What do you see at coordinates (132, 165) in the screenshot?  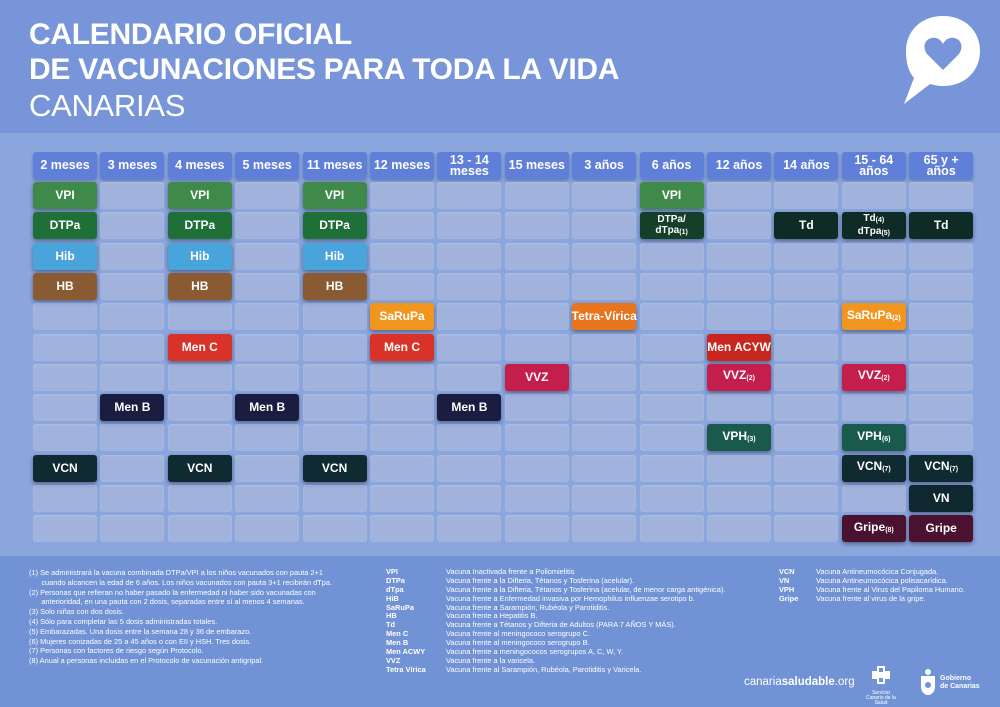 I see `column-header-3-meses: 3 meses` at bounding box center [132, 165].